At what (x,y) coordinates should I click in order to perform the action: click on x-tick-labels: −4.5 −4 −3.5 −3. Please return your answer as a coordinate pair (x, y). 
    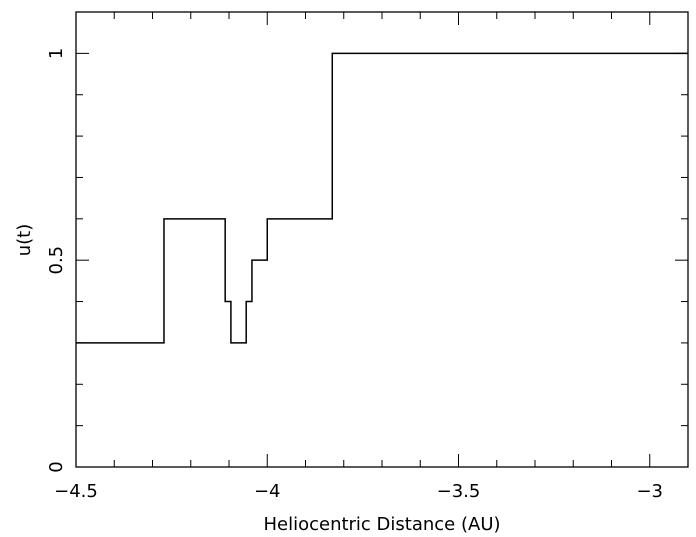
    Looking at the image, I should click on (358, 491).